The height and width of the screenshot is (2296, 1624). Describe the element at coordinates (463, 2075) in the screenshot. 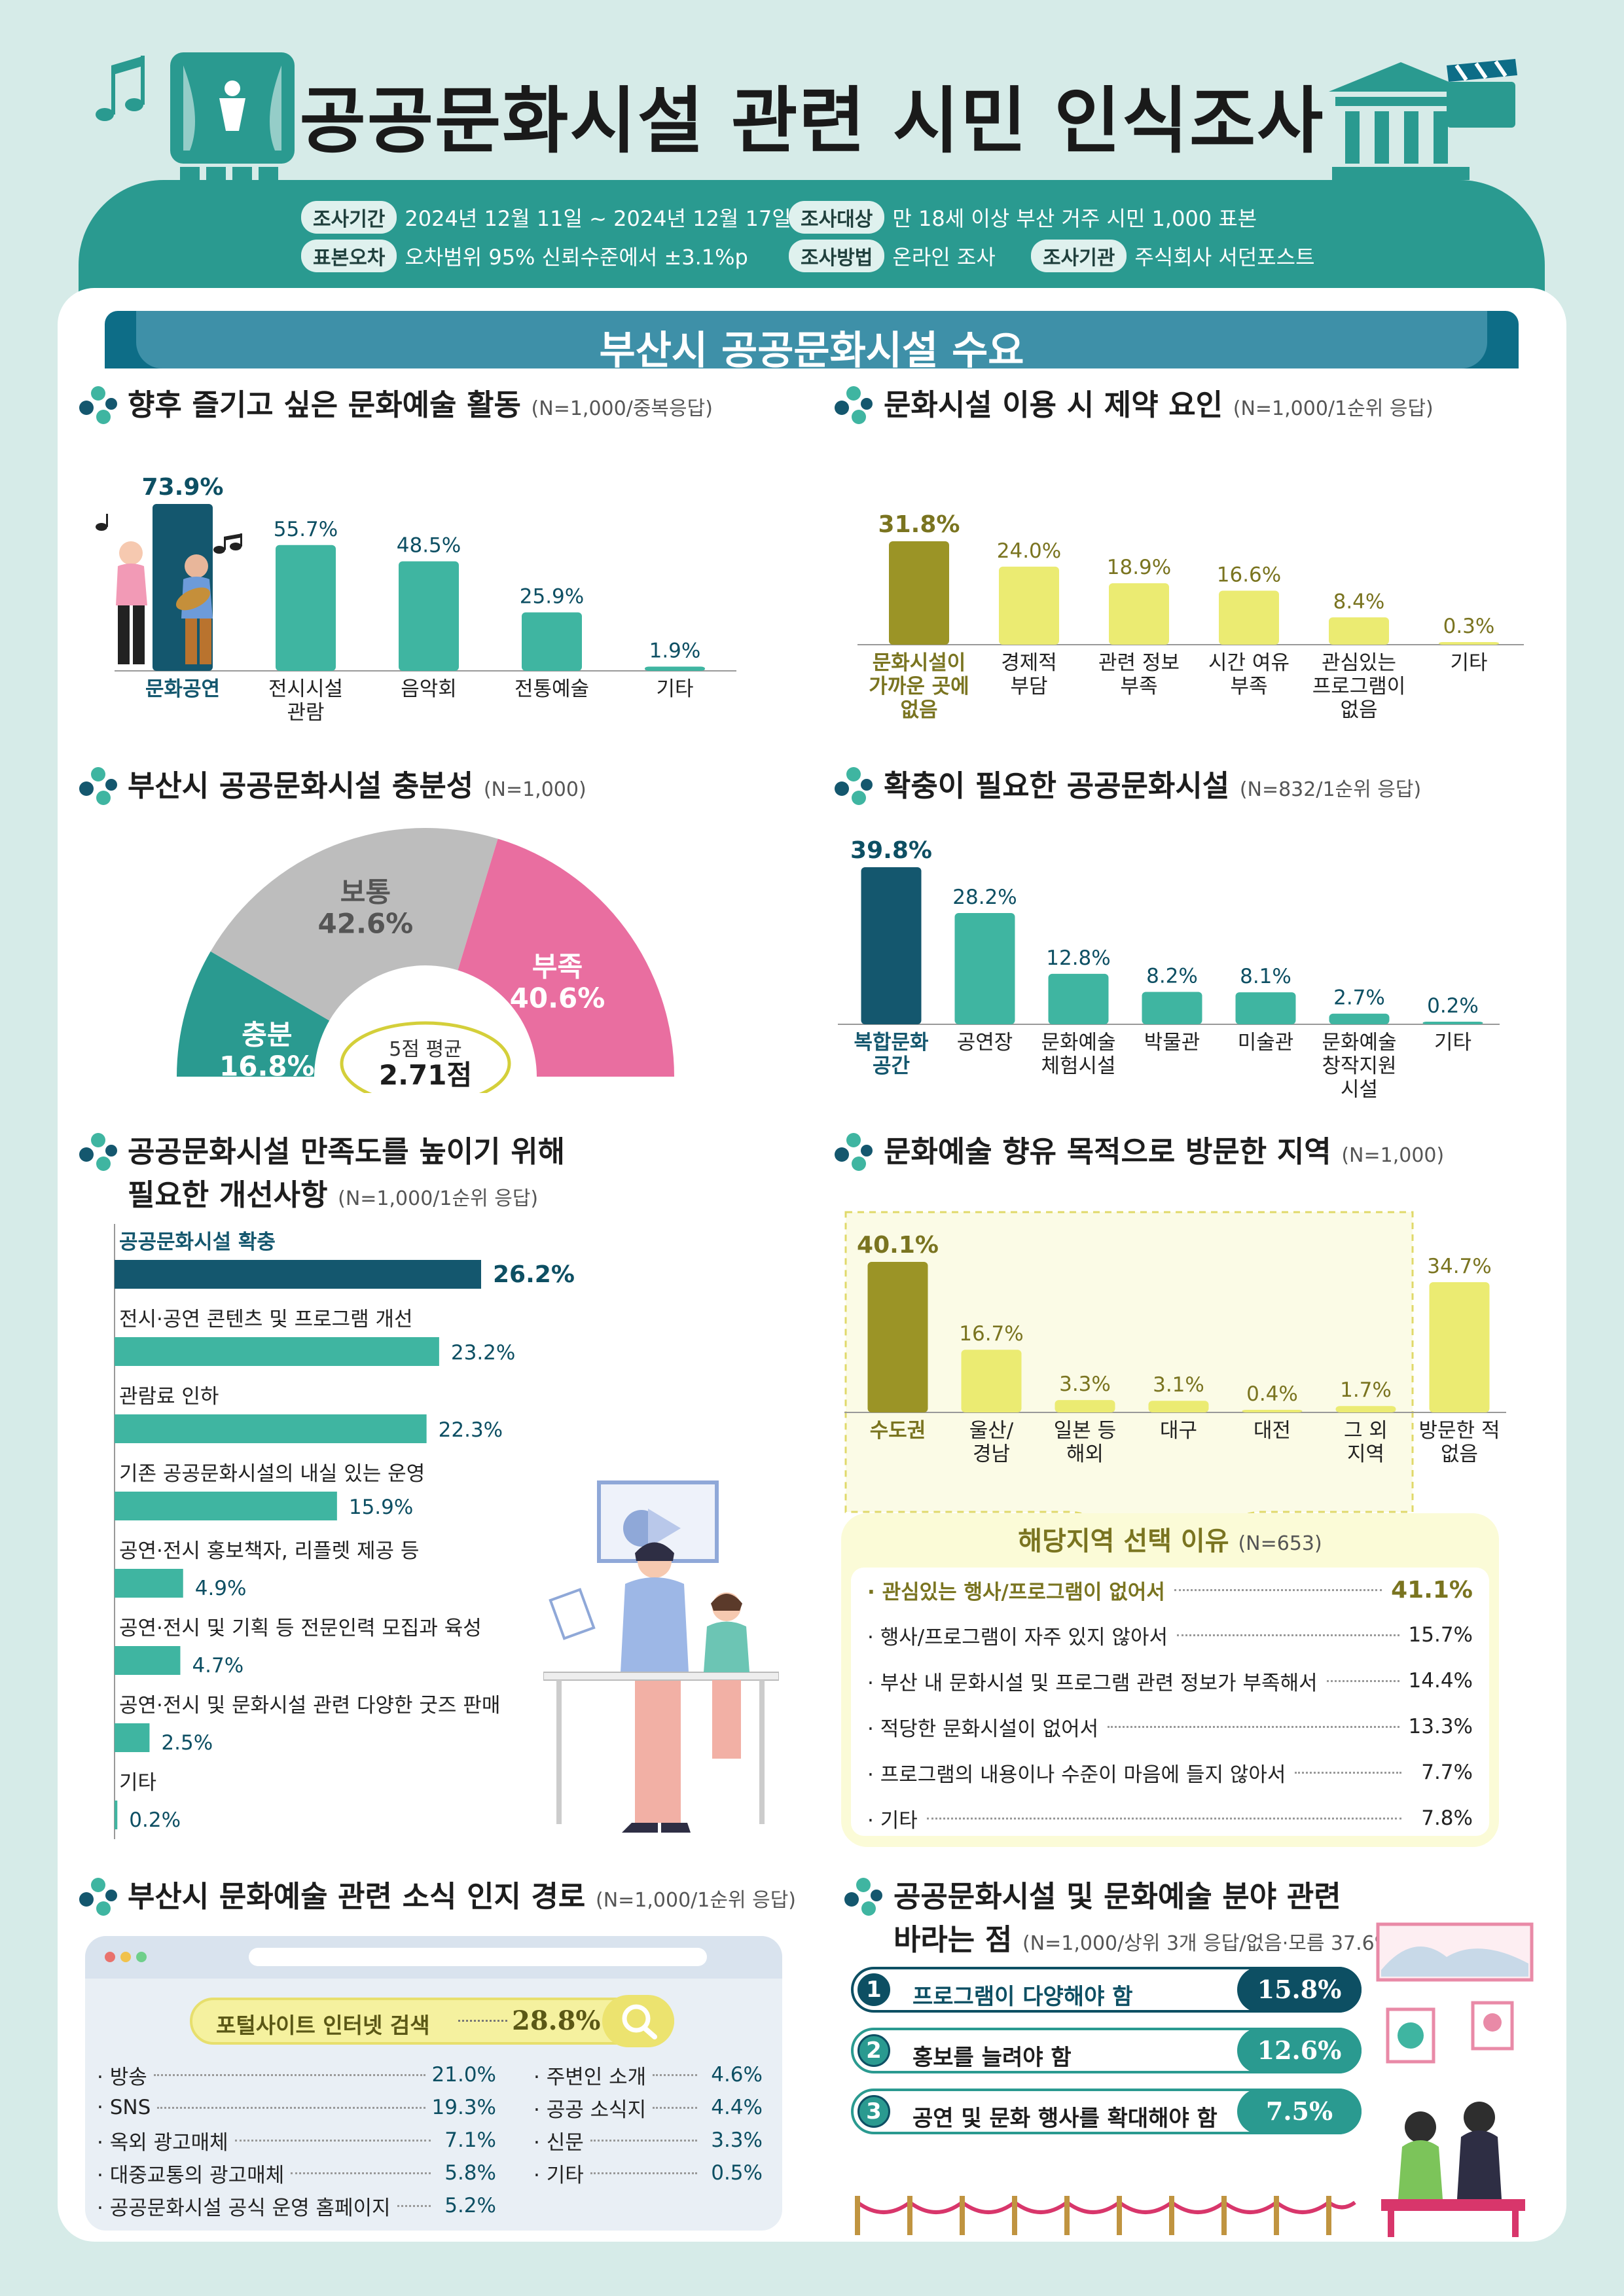

I see `news-channel-value: 21.0%` at that location.